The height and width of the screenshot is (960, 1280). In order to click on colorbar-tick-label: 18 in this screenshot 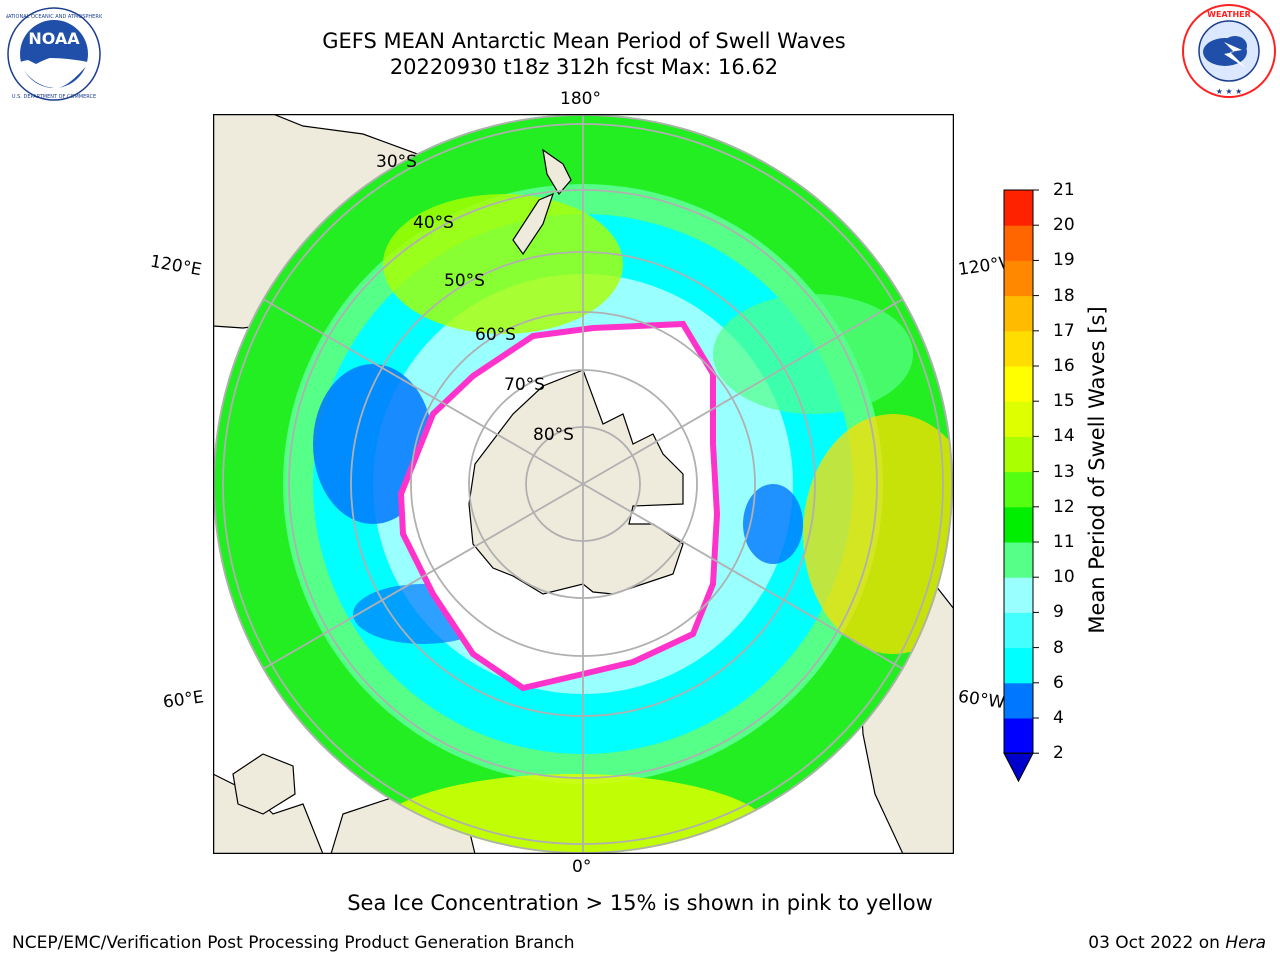, I will do `click(1064, 295)`.